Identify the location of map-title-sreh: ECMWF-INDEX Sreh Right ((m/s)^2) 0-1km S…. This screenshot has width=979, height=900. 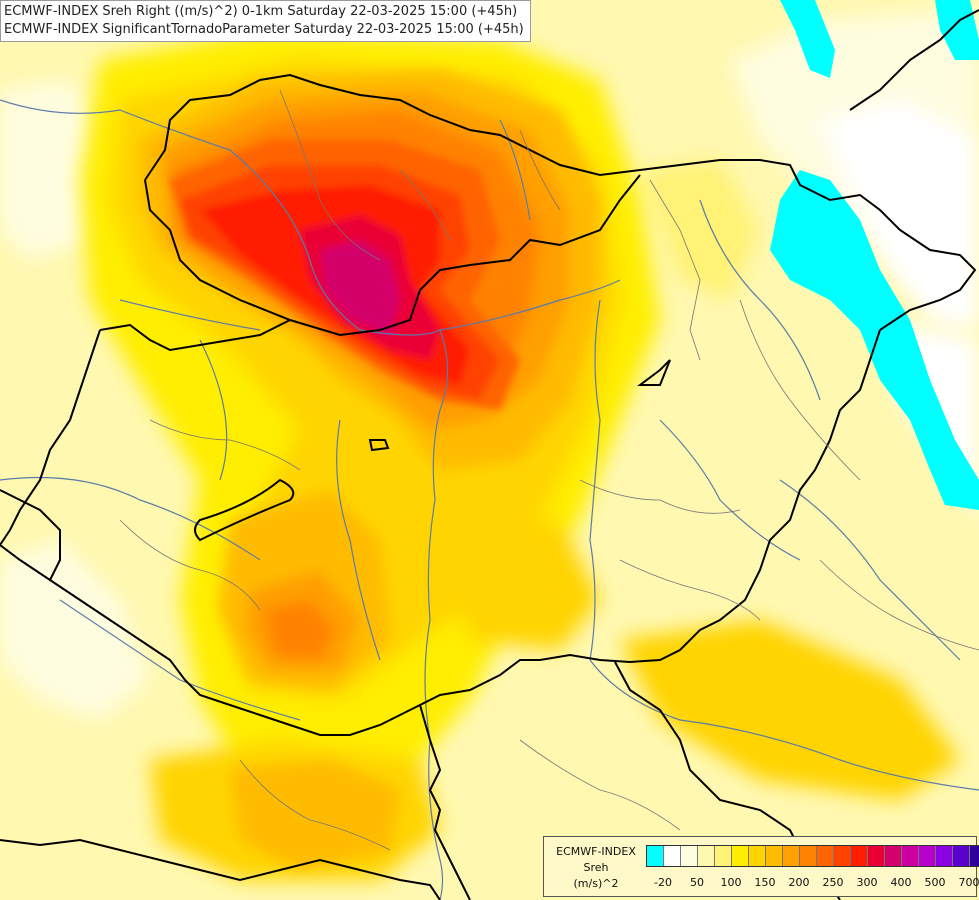
(261, 11).